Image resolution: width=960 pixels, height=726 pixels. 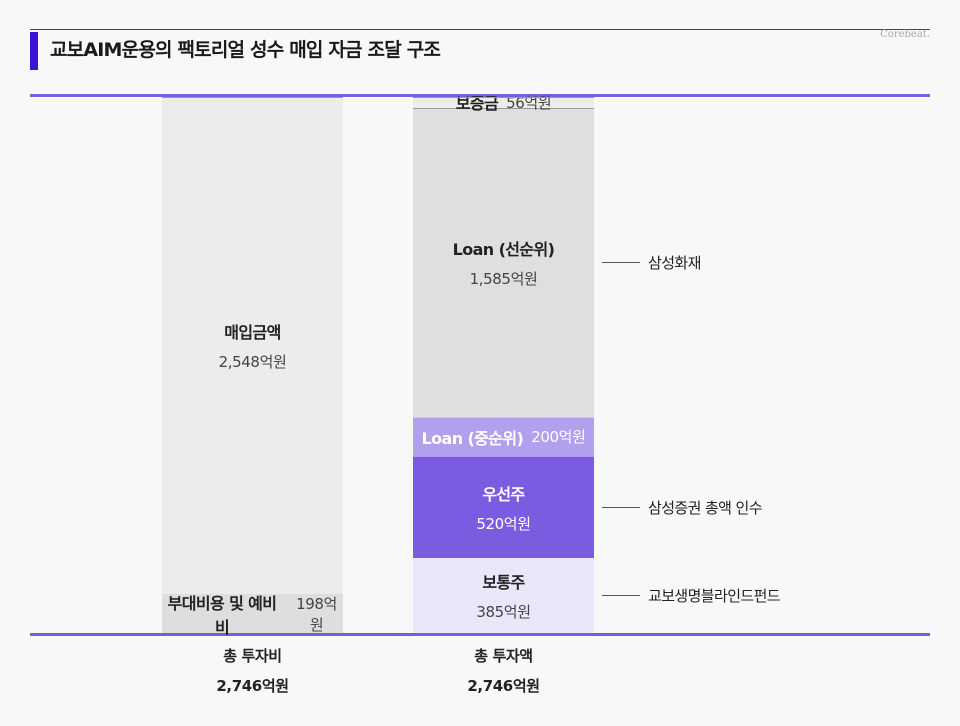 What do you see at coordinates (34, 51) in the screenshot?
I see `title-accent-bar` at bounding box center [34, 51].